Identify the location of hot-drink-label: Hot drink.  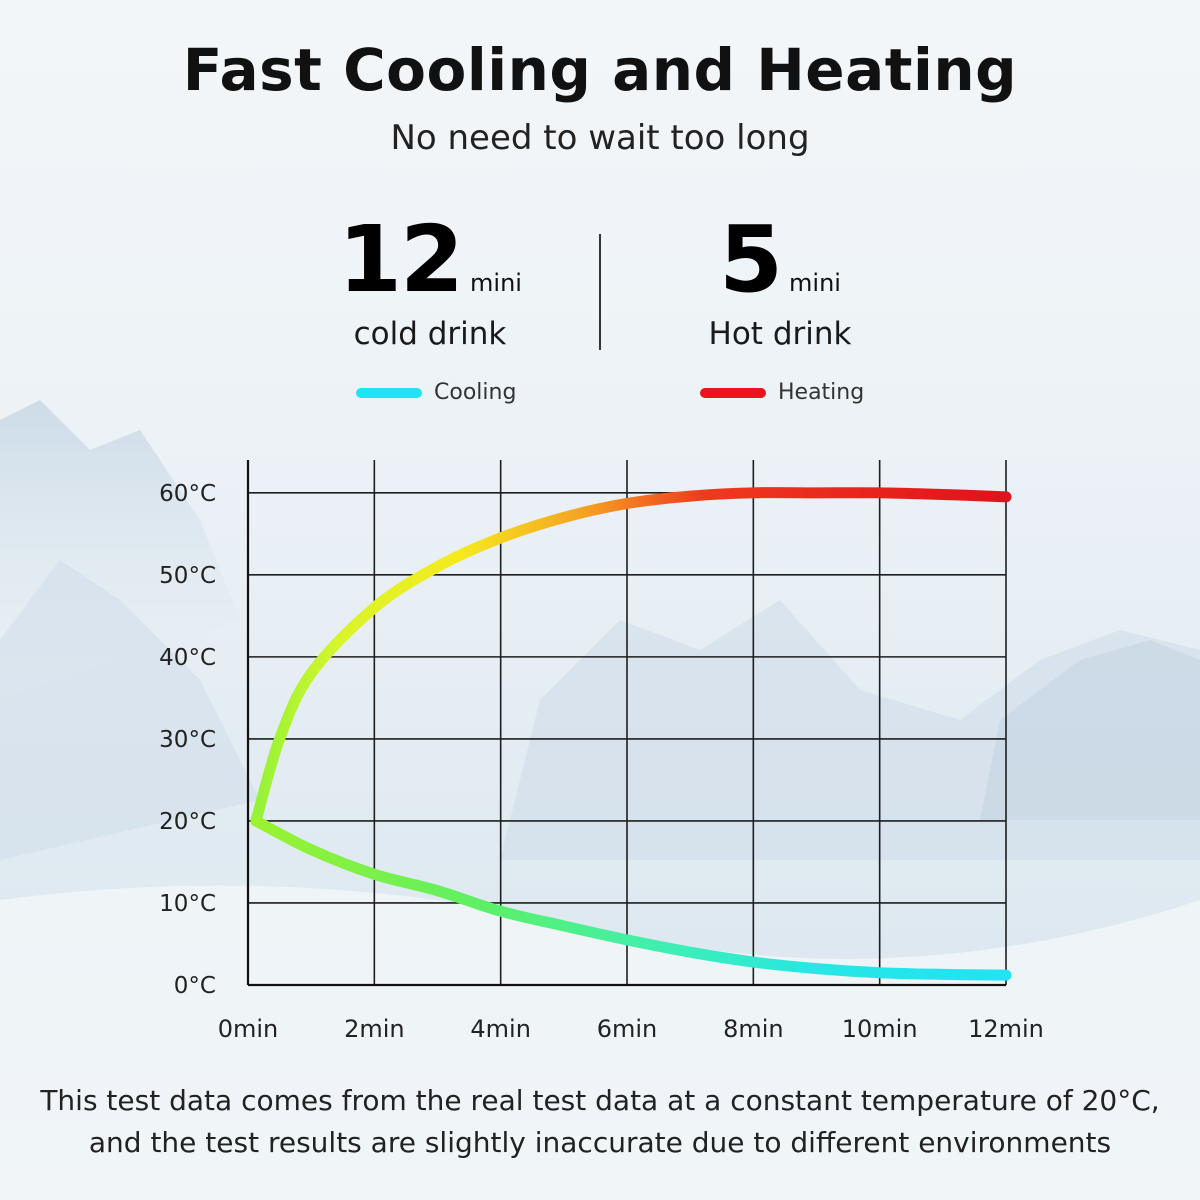
(780, 334).